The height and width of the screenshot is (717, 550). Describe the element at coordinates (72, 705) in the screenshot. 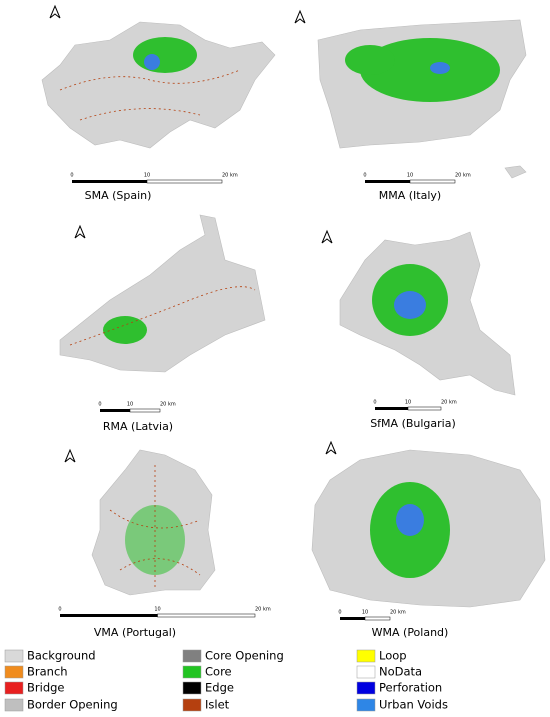

I see `legend-label: Border Opening` at that location.